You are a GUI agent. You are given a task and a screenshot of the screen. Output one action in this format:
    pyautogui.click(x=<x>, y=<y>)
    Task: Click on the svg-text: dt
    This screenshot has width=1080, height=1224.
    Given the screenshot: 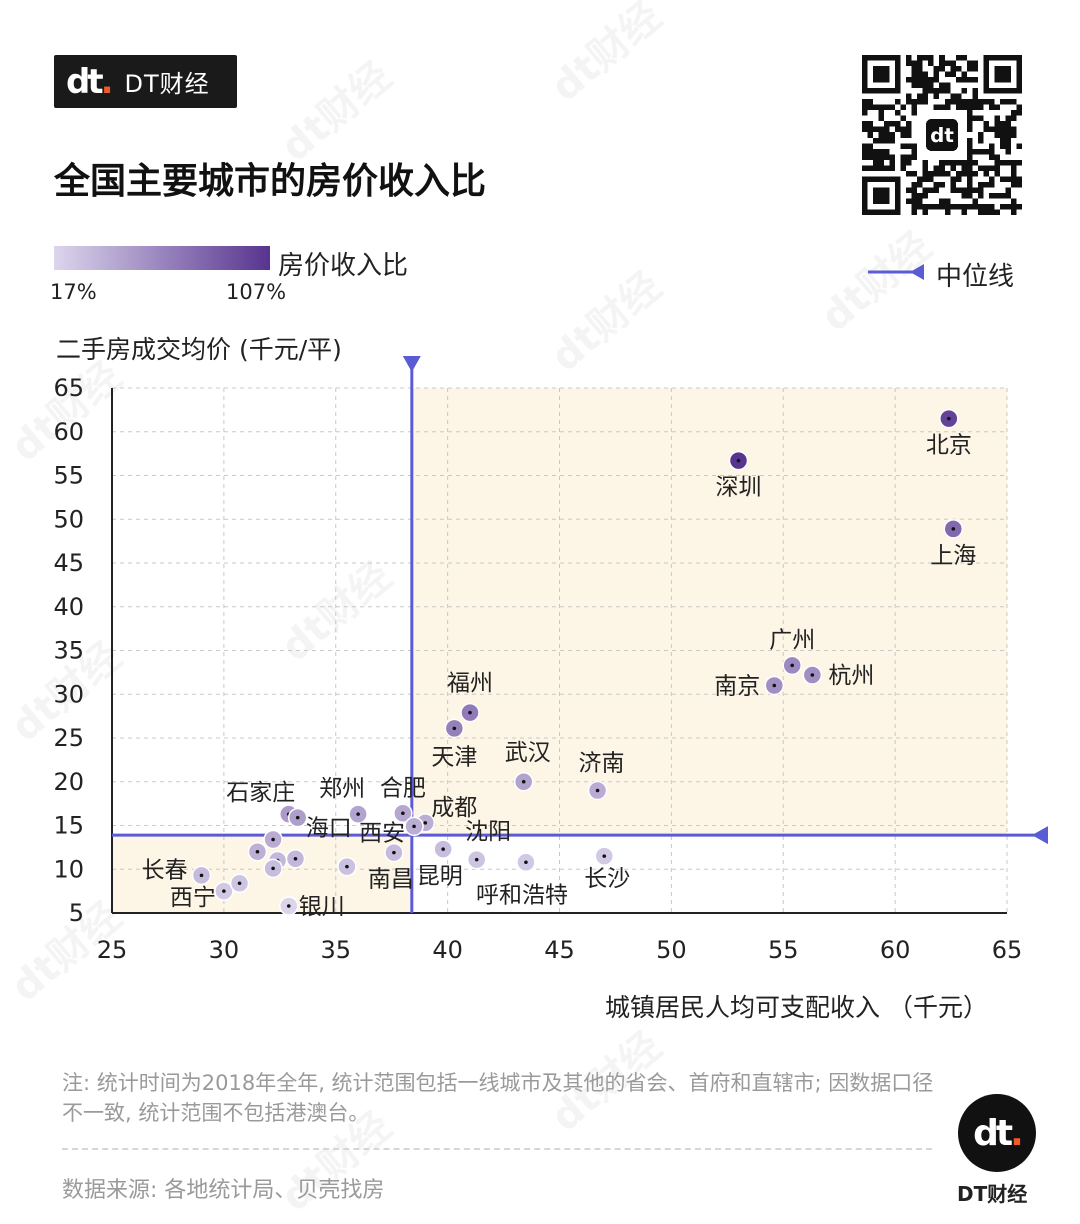 What is the action you would take?
    pyautogui.click(x=942, y=135)
    